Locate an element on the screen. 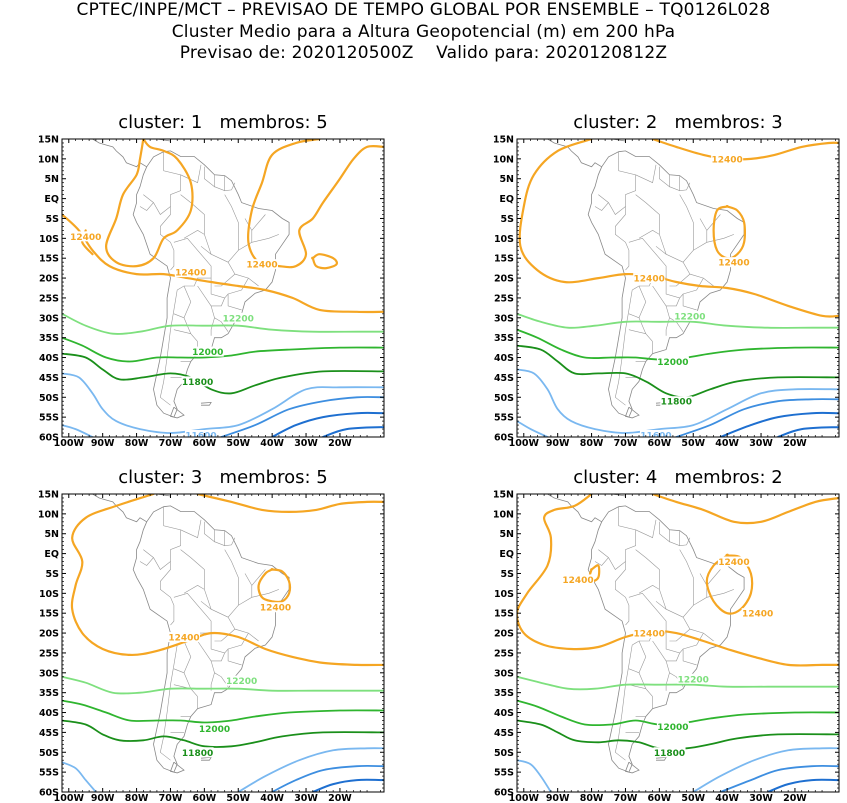 The image size is (847, 803). panel-2-title: cluster: 2 membros: 3 is located at coordinates (678, 122).